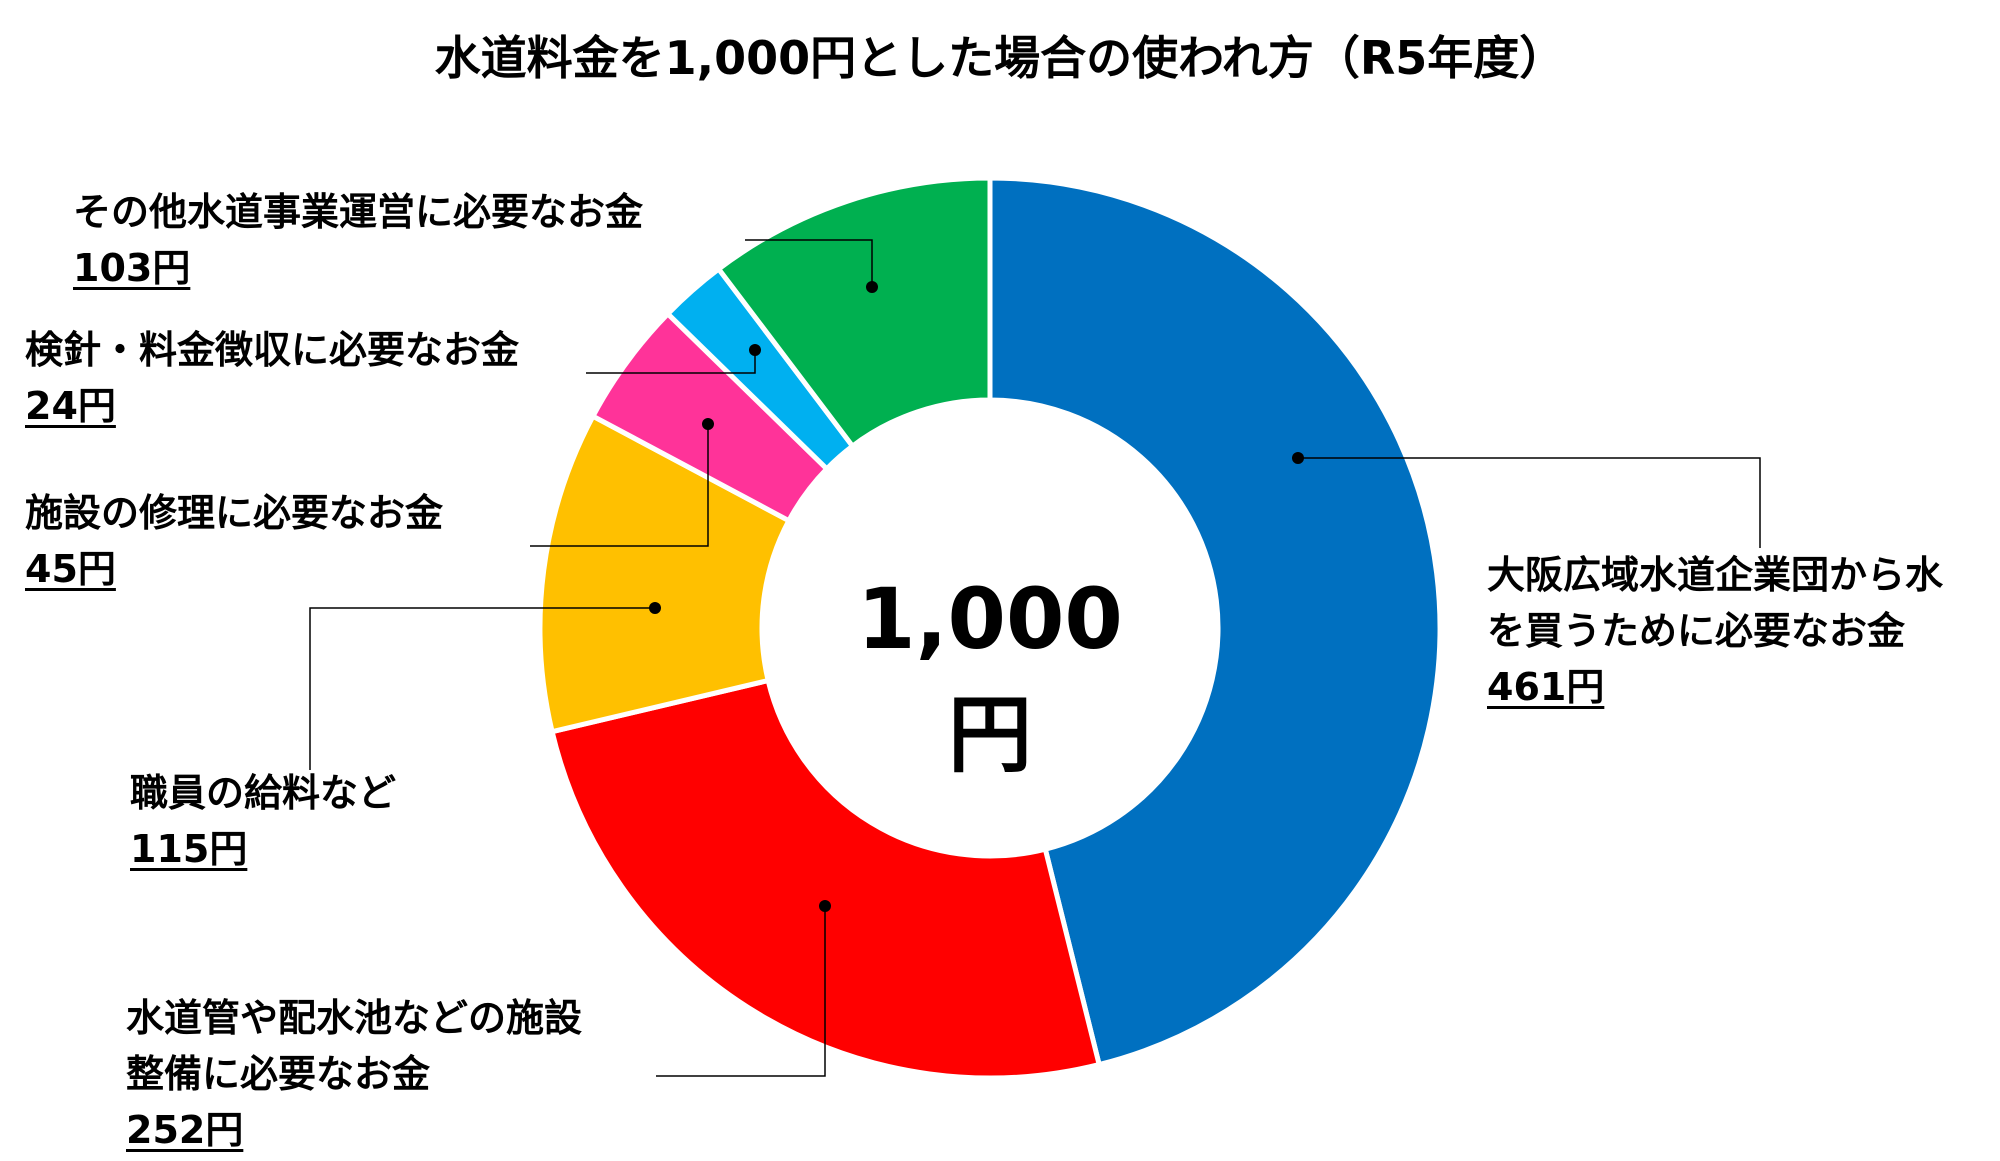  What do you see at coordinates (1000, 58) in the screenshot?
I see `chart-title: 水道料金を1,000円とした場合の使われ方（R5年度）` at bounding box center [1000, 58].